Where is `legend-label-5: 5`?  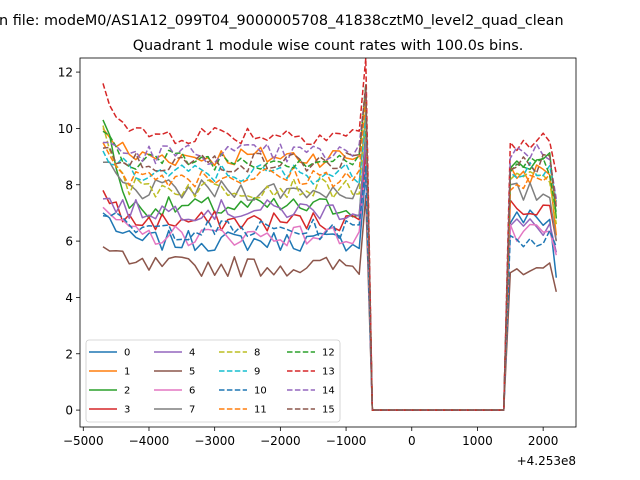
legend-label-5: 5 is located at coordinates (192, 372).